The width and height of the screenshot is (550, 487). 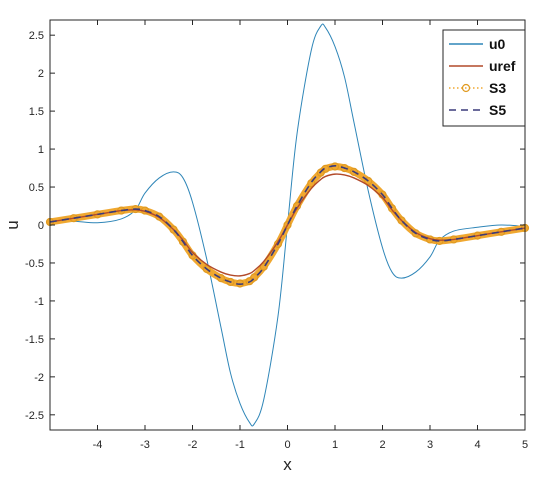 I want to click on y-tick-label: 0, so click(x=41, y=226).